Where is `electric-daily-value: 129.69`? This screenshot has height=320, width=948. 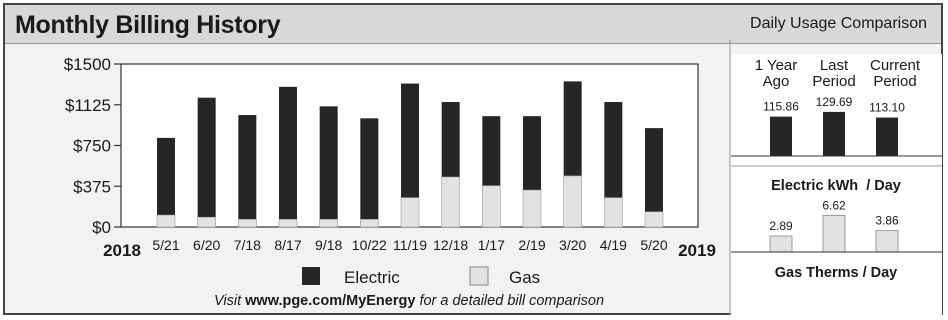 electric-daily-value: 129.69 is located at coordinates (834, 102).